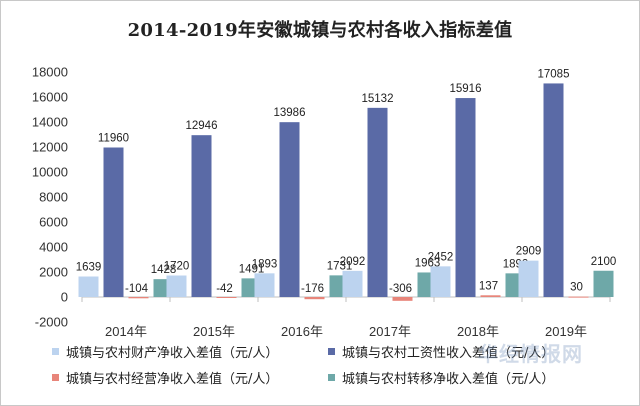 This screenshot has width=640, height=406. I want to click on data-label: -306, so click(400, 289).